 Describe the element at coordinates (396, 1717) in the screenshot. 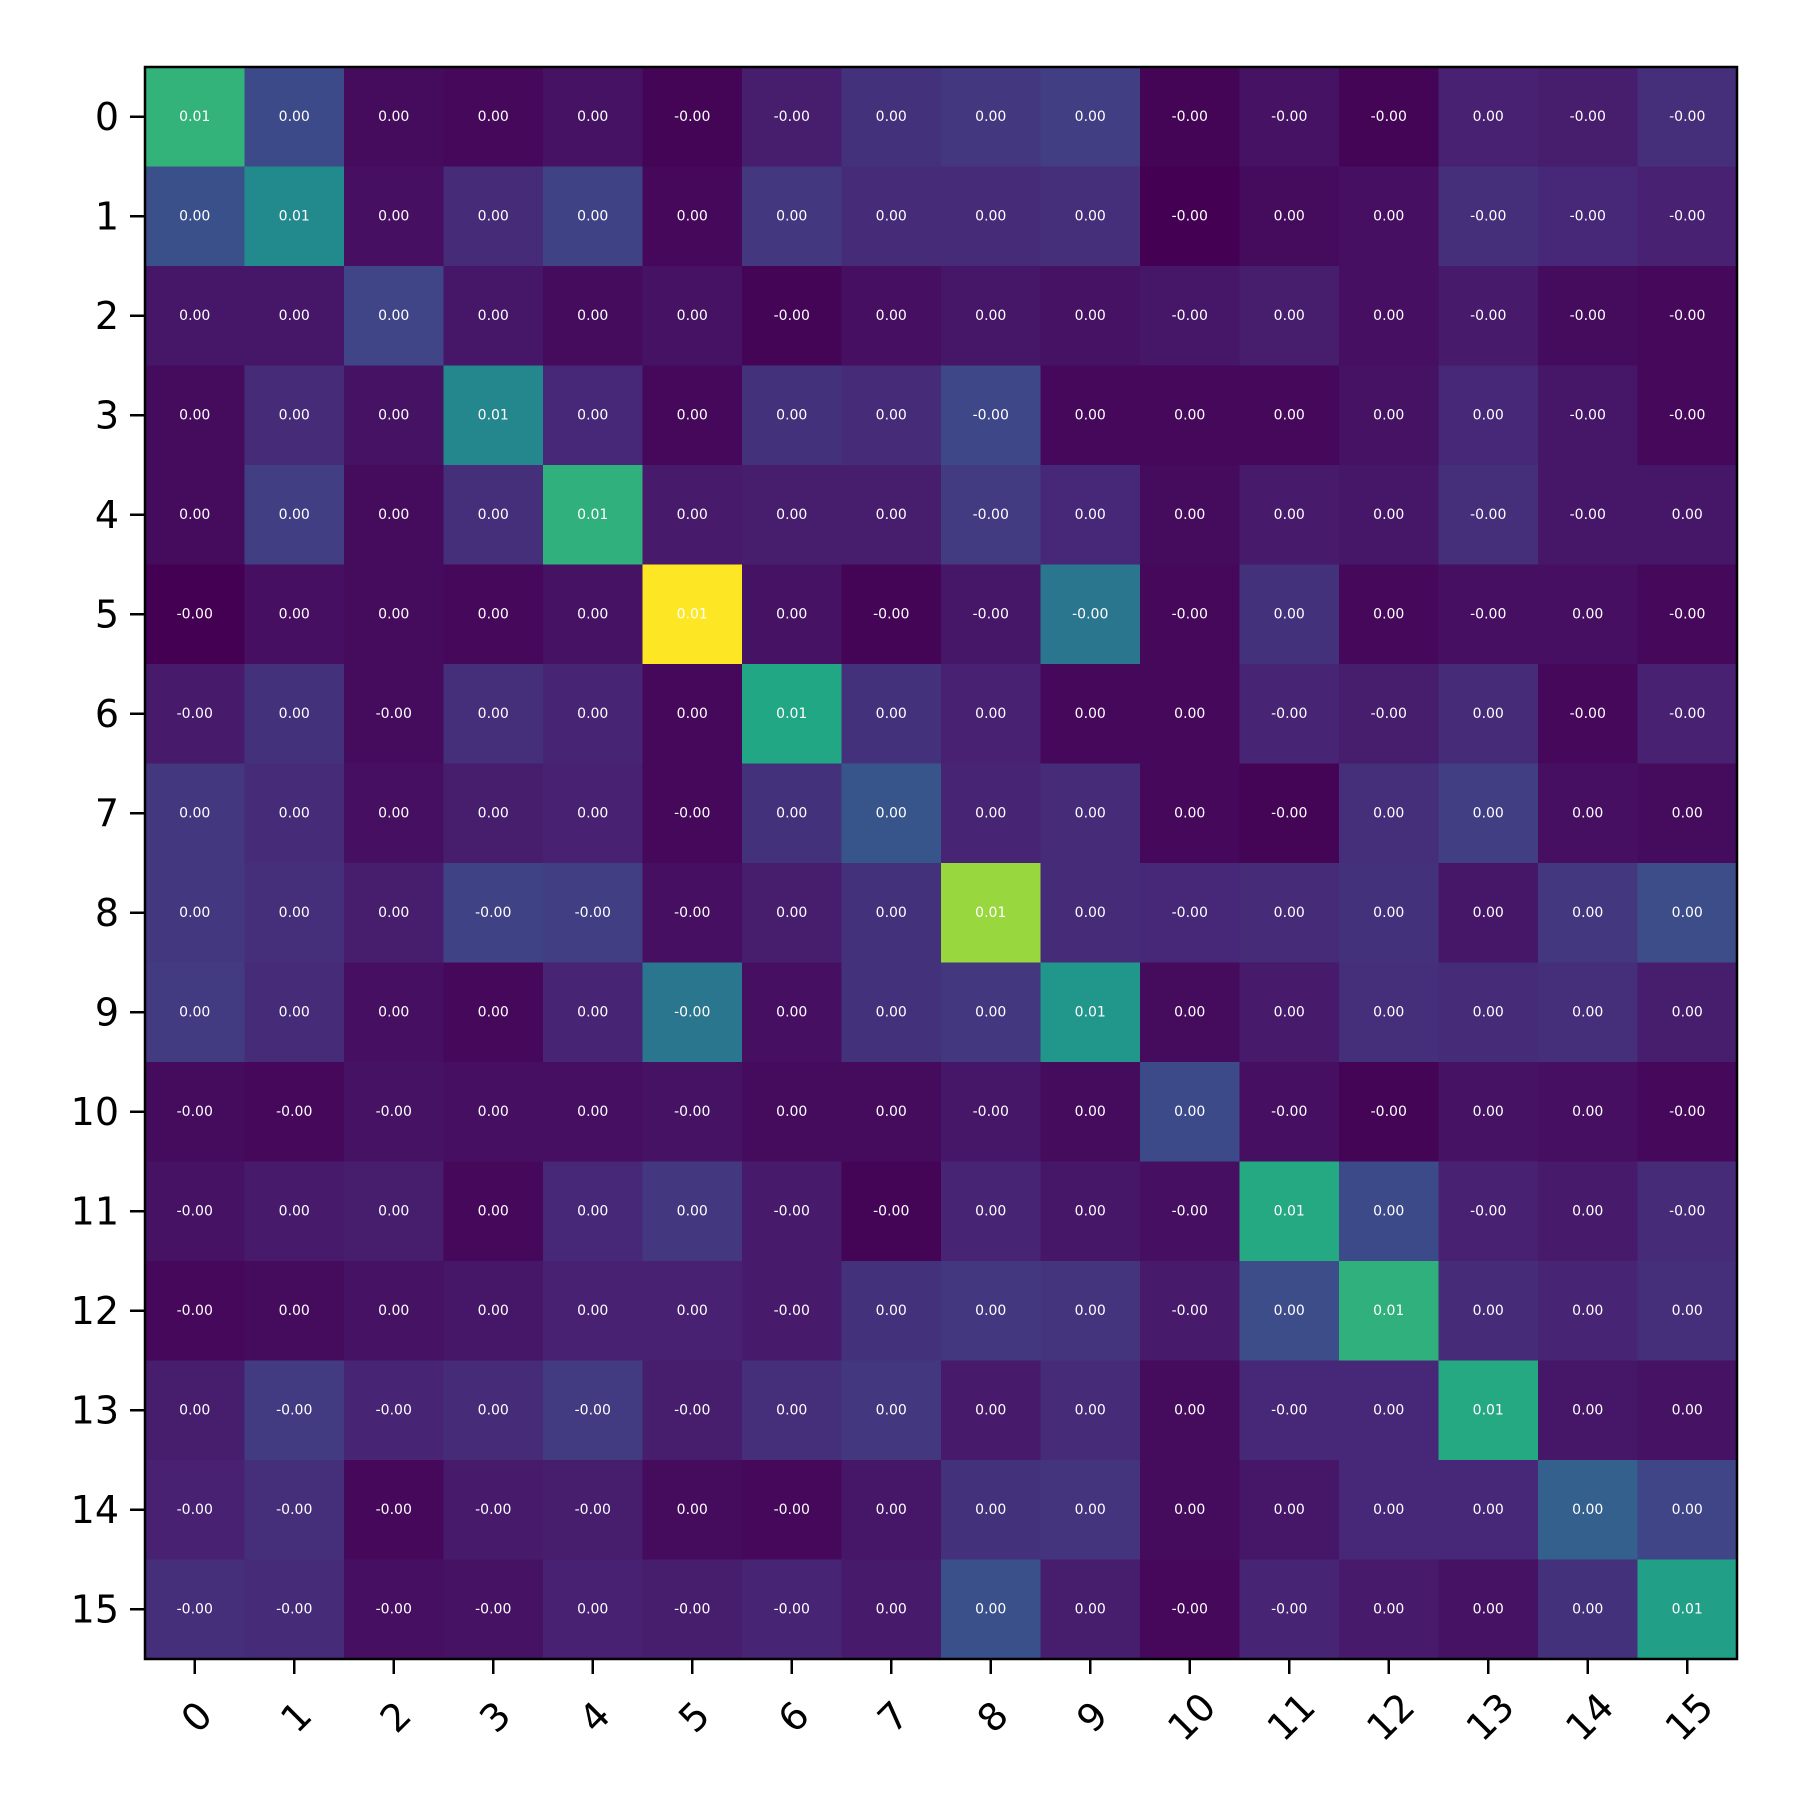

I see `x-tick-label: 2` at that location.